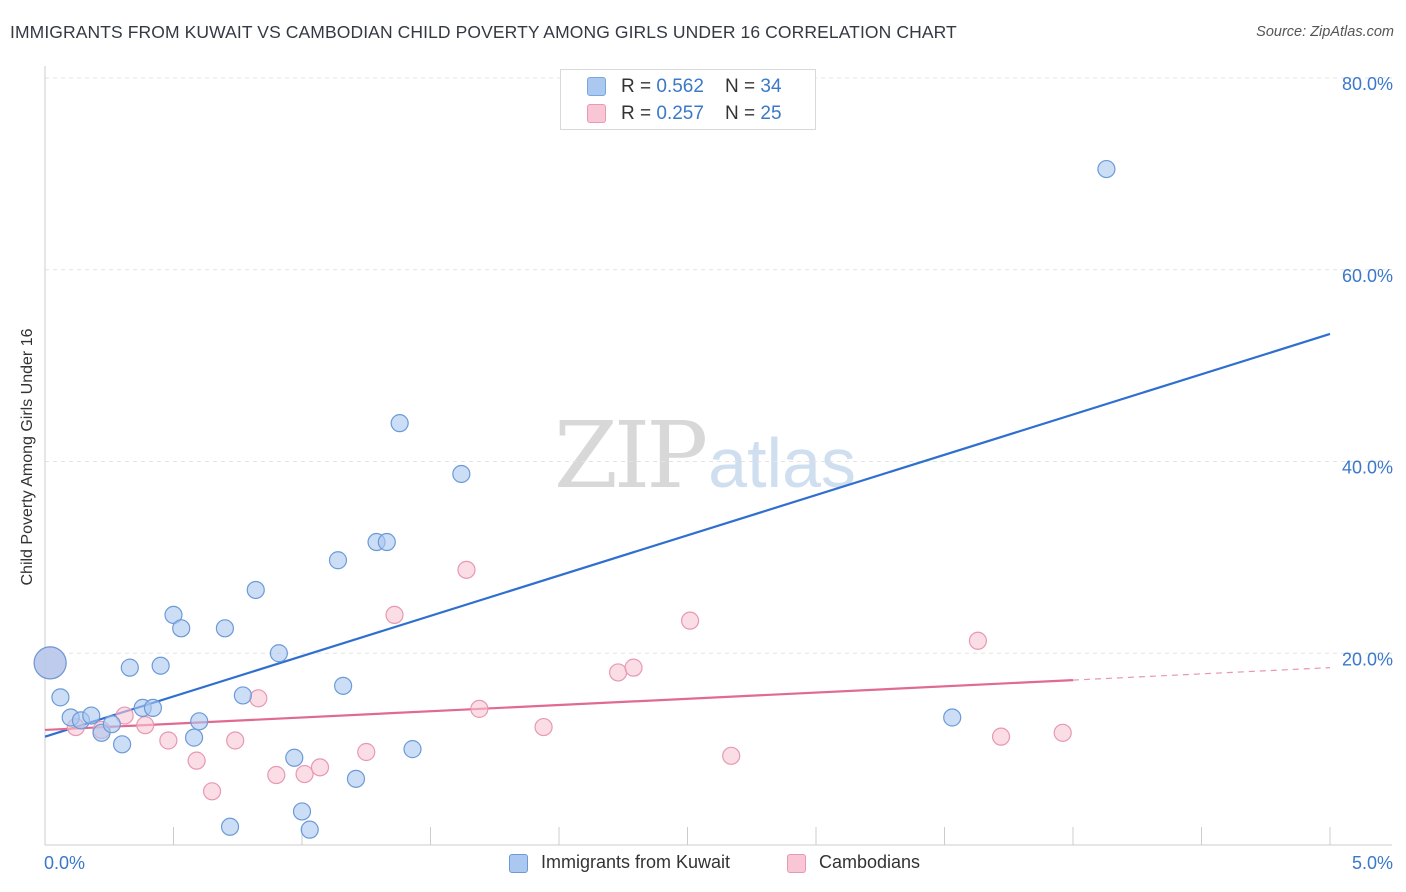  What do you see at coordinates (1281, 32) in the screenshot?
I see `source-label: Source:` at bounding box center [1281, 32].